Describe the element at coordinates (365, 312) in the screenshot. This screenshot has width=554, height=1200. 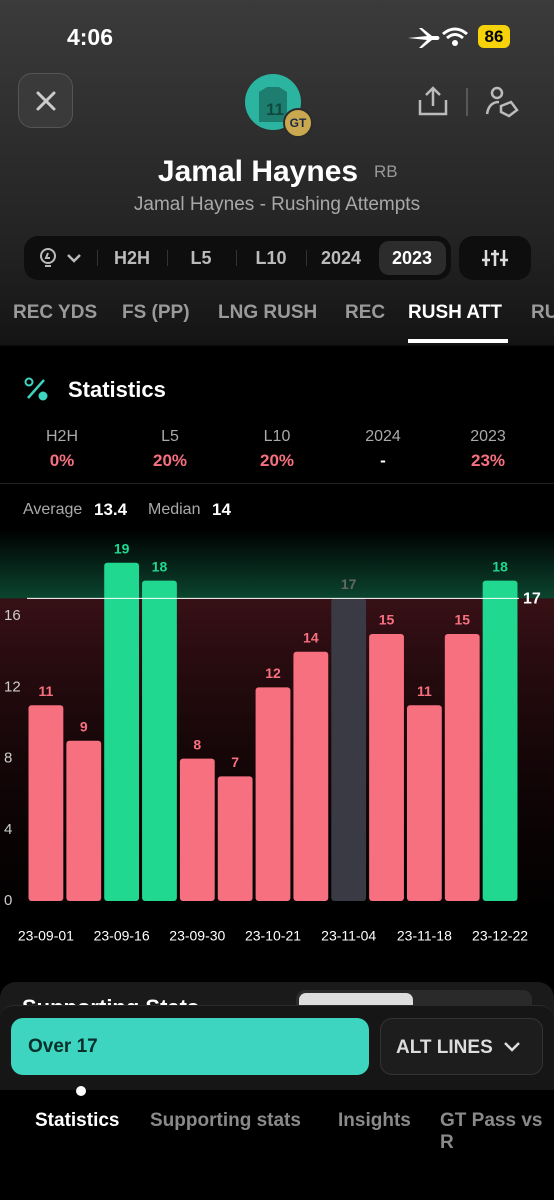
I see `stat-tab: REC` at that location.